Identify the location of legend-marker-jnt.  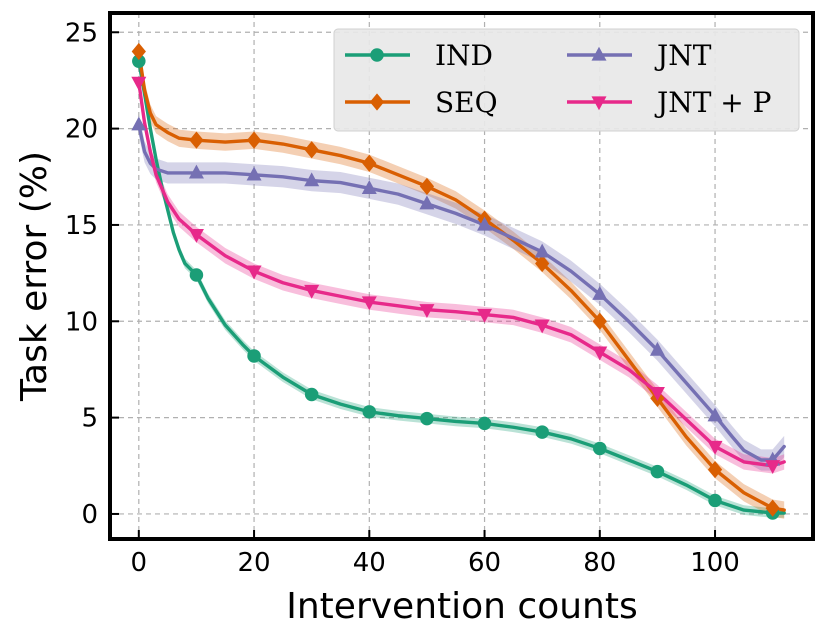
(599, 53).